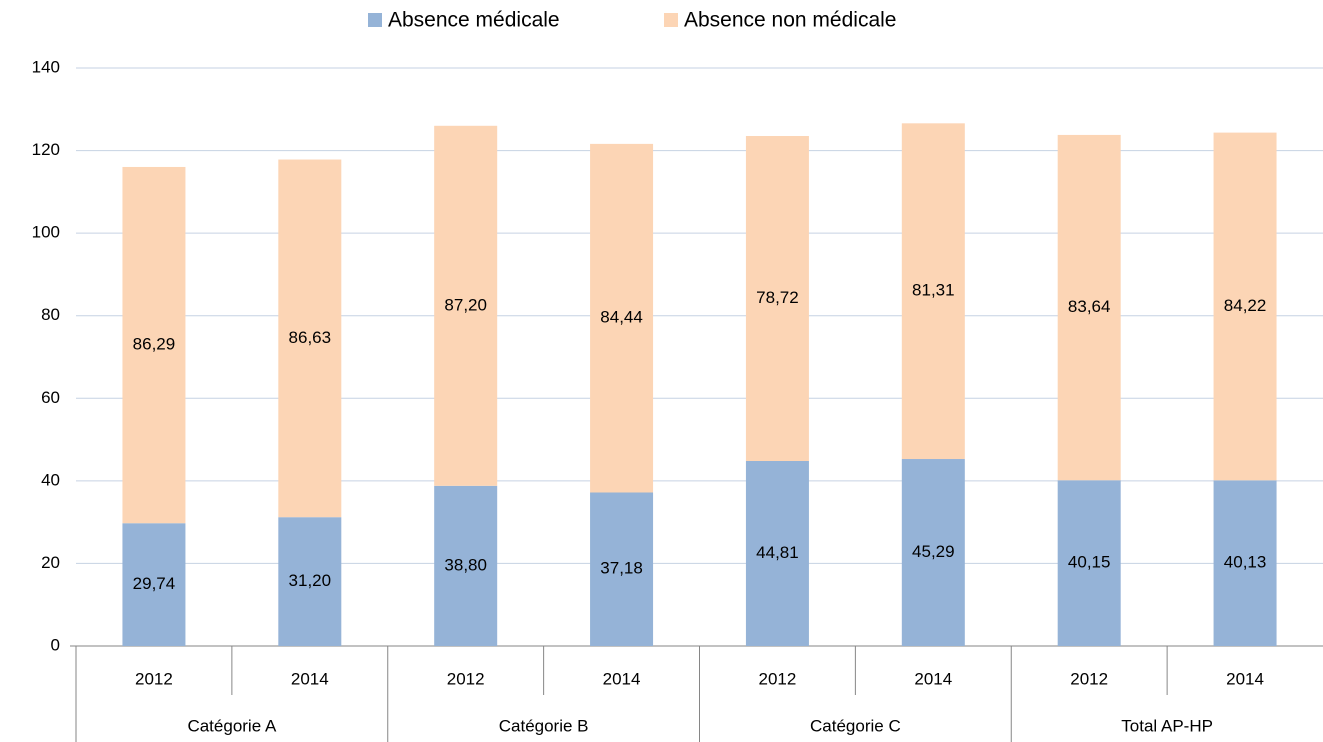 The image size is (1323, 742). I want to click on legend-label: Absence médicale, so click(474, 20).